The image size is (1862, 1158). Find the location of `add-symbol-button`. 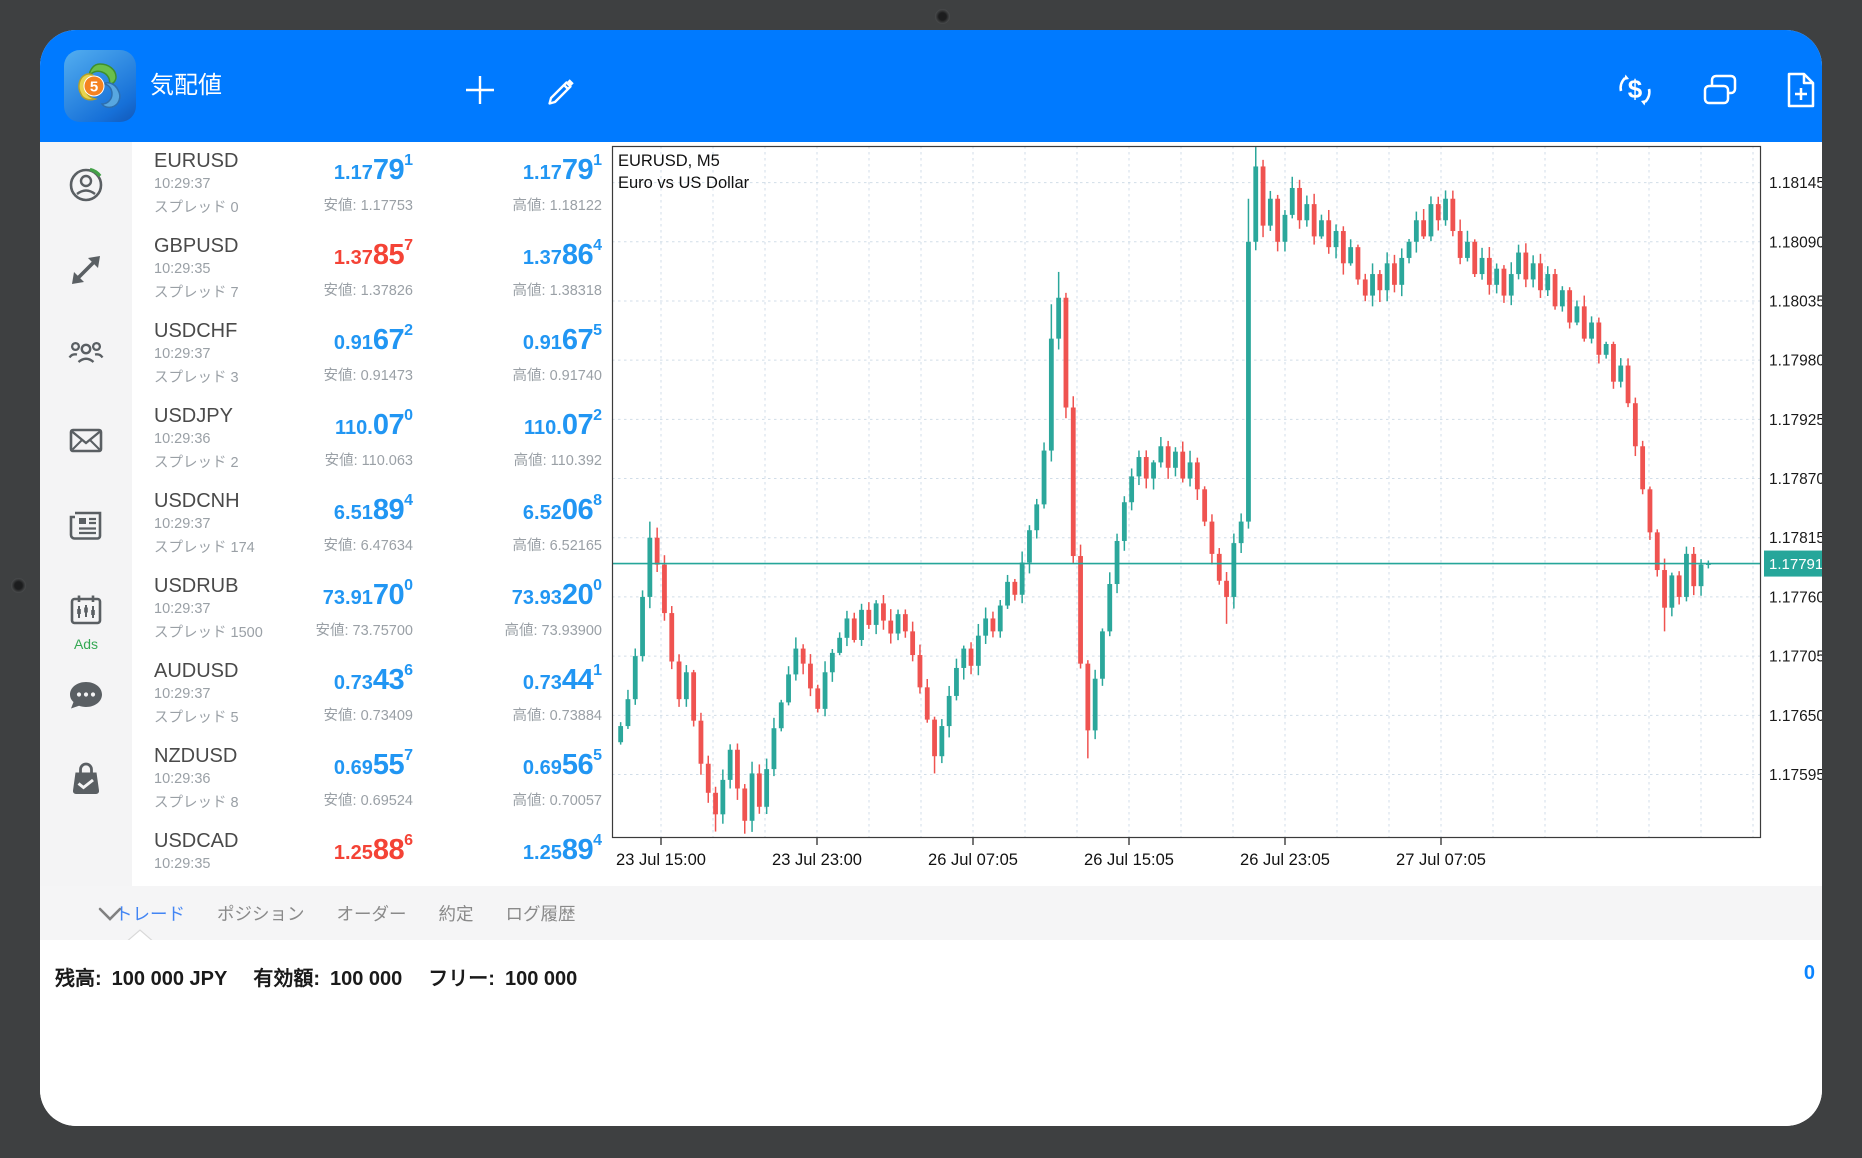

add-symbol-button is located at coordinates (480, 90).